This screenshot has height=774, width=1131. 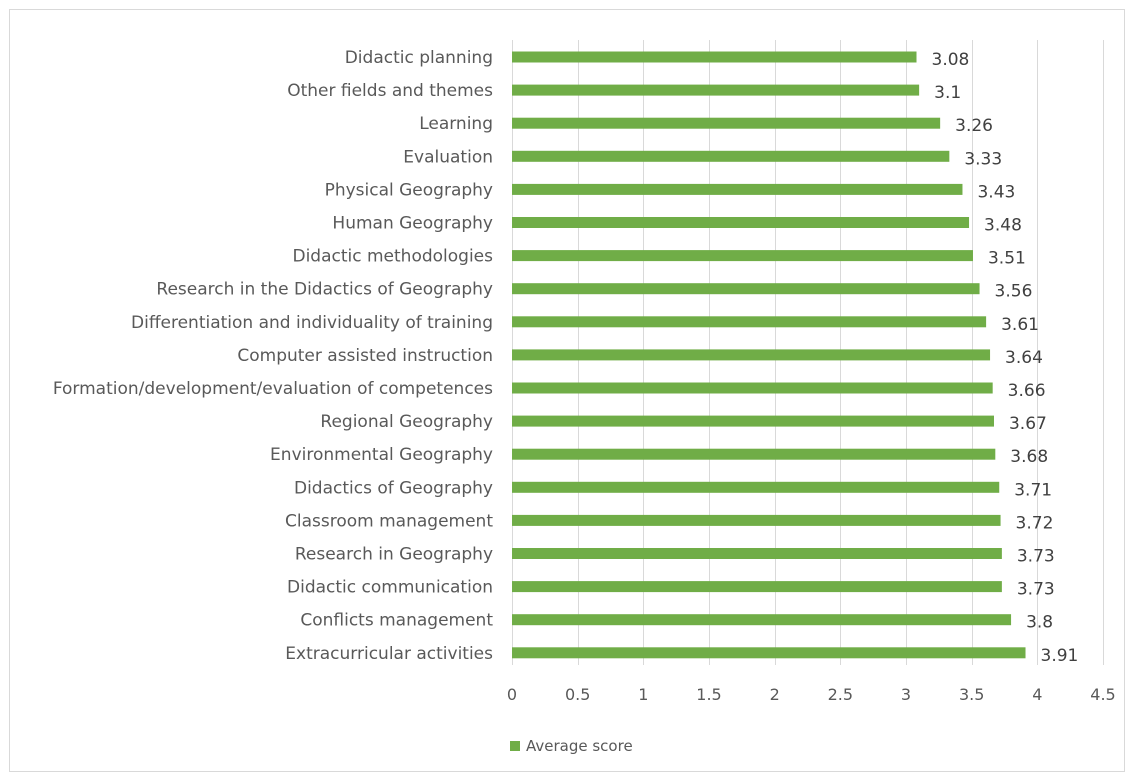 I want to click on x-tick-label: 4.5, so click(x=1102, y=694).